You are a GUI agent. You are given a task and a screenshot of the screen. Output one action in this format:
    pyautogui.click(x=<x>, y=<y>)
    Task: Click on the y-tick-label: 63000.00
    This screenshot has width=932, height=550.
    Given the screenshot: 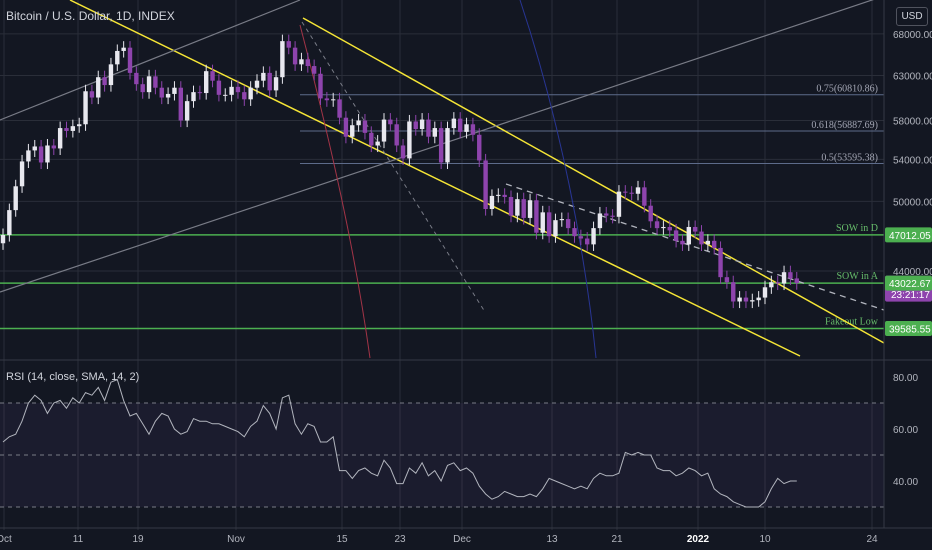 What is the action you would take?
    pyautogui.click(x=912, y=76)
    